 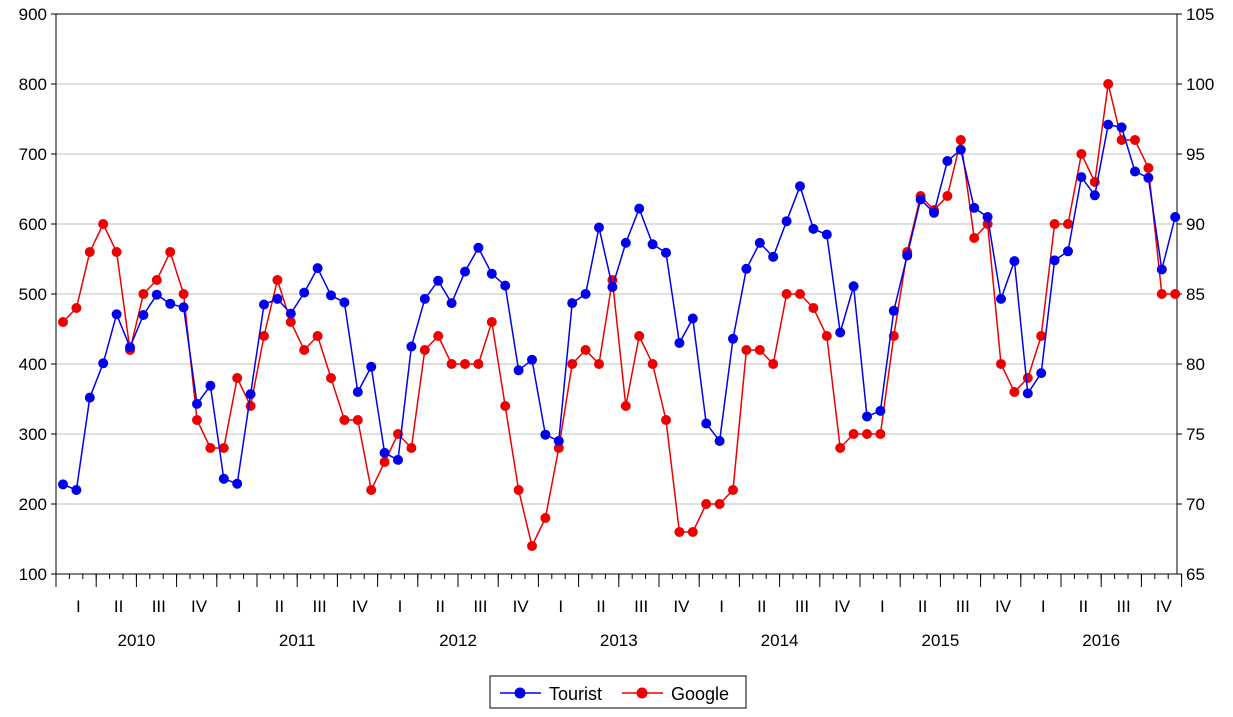 What do you see at coordinates (33, 504) in the screenshot?
I see `y-left-tick-label: 200` at bounding box center [33, 504].